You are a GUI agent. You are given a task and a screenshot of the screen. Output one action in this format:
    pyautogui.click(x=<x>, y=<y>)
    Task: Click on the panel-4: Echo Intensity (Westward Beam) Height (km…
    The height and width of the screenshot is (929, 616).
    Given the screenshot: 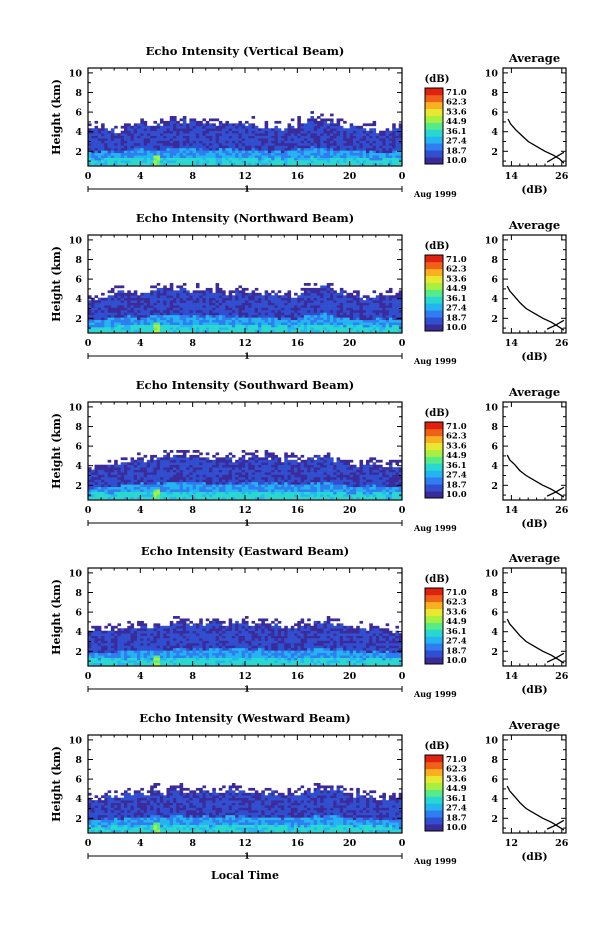 What is the action you would take?
    pyautogui.click(x=309, y=788)
    